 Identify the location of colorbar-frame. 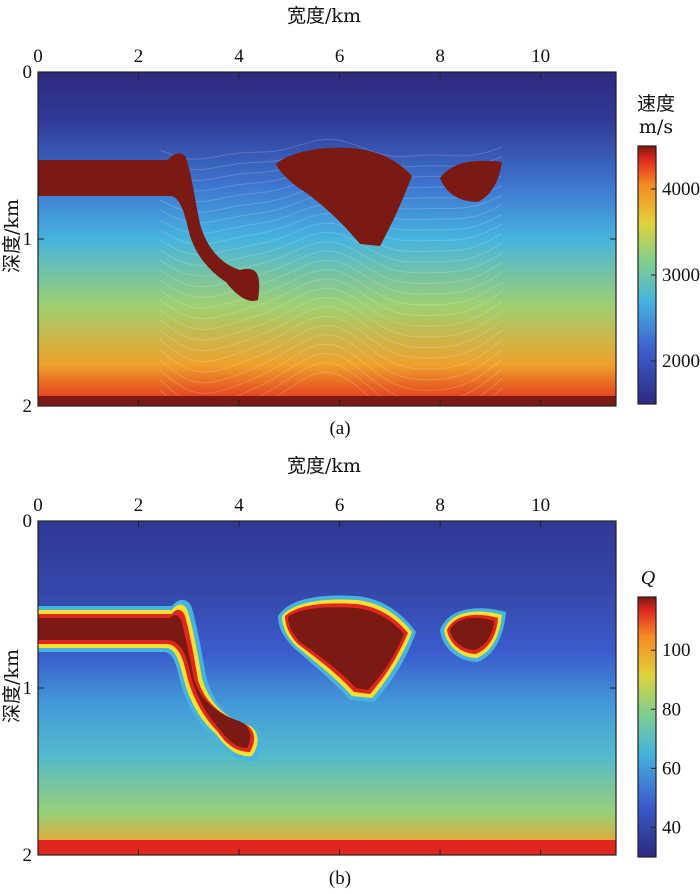
(647, 727).